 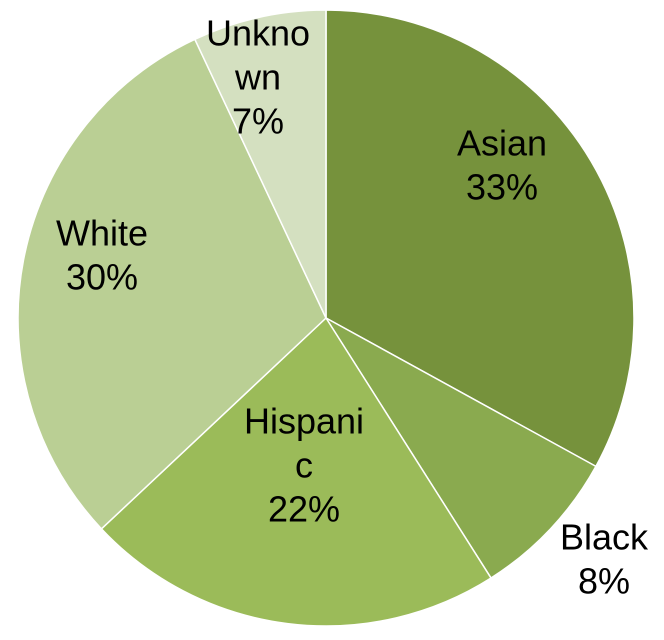 I want to click on slice-category: Unkno, so click(x=258, y=33).